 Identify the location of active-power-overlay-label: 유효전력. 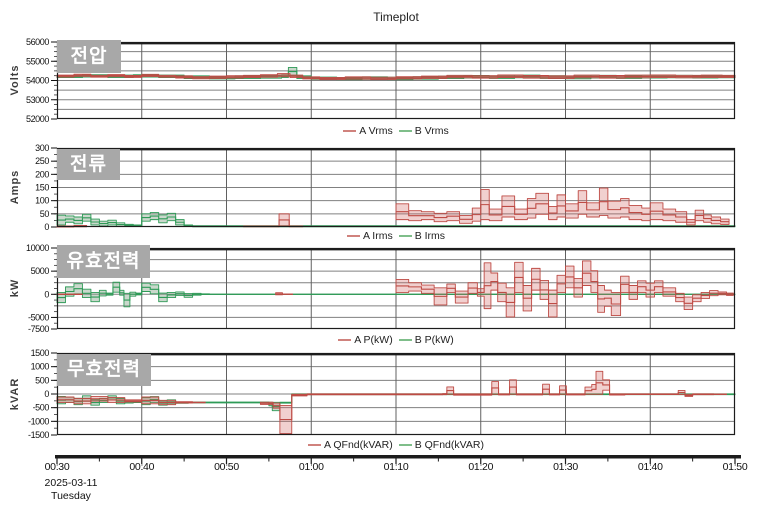
(103, 261).